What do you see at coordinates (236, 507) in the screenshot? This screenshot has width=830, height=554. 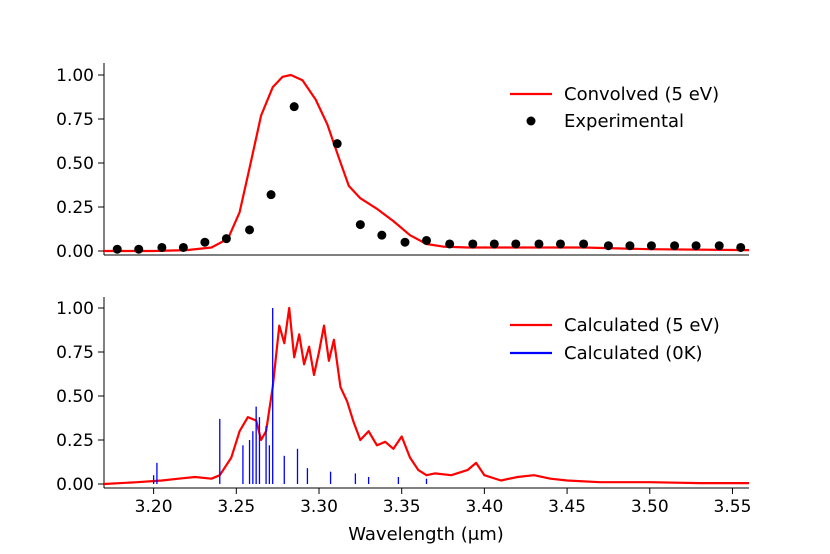 I see `x-tick-label: 3.25` at bounding box center [236, 507].